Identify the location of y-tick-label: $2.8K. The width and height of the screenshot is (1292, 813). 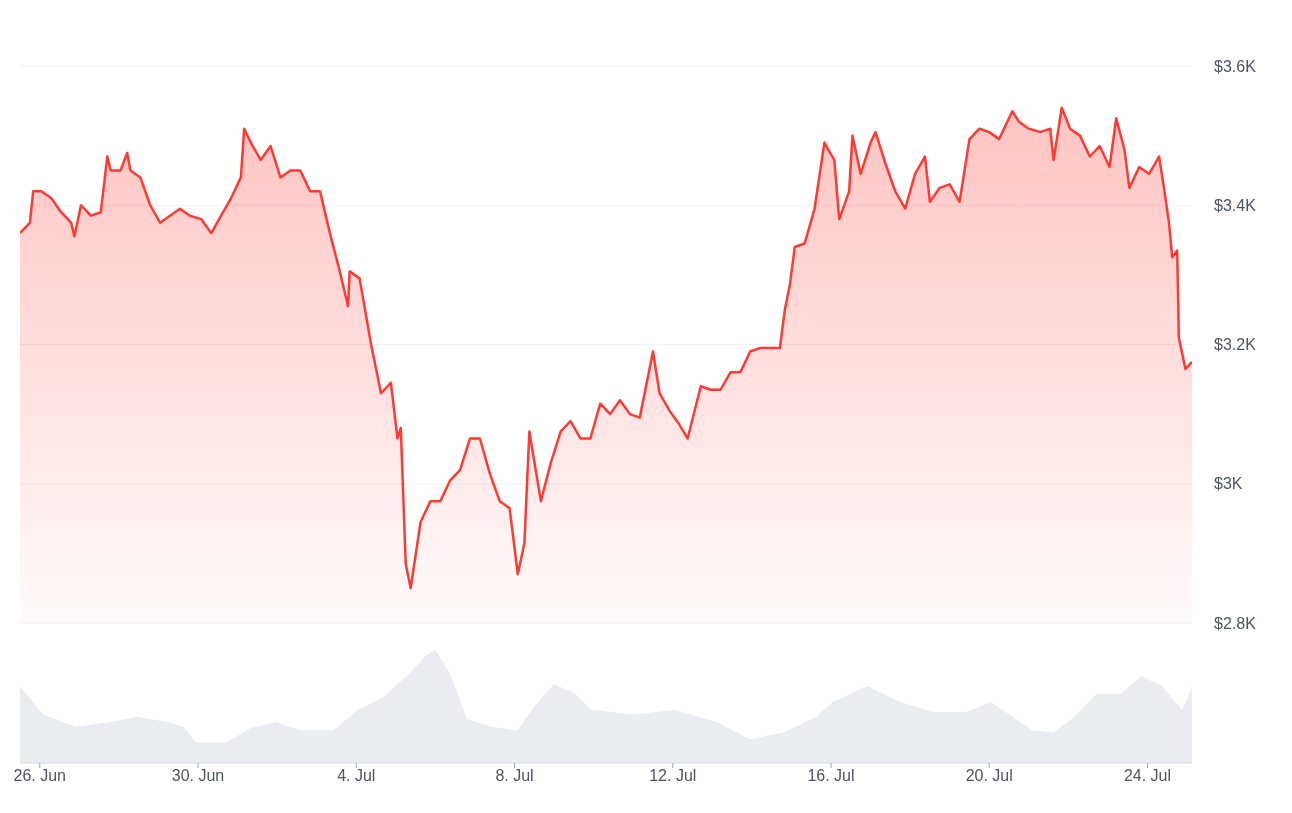
(1235, 623).